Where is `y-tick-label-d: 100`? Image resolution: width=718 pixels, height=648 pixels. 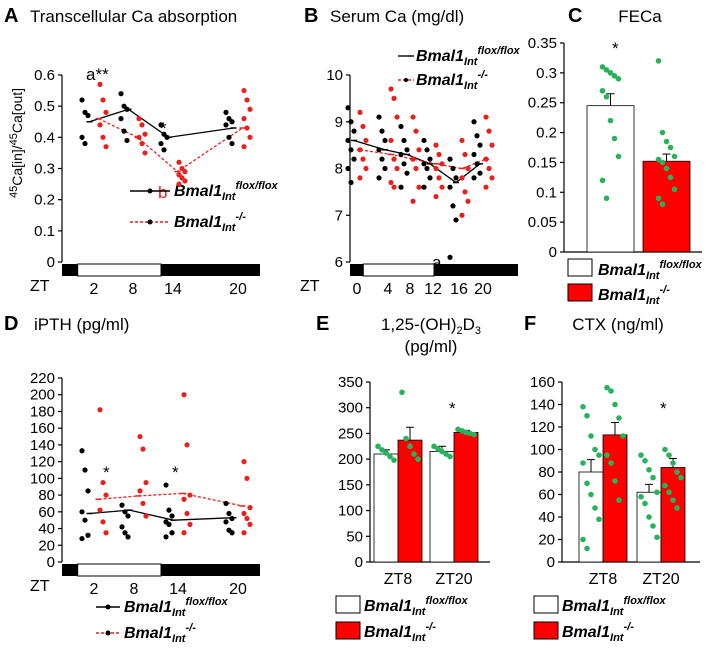 y-tick-label-d: 100 is located at coordinates (42, 478).